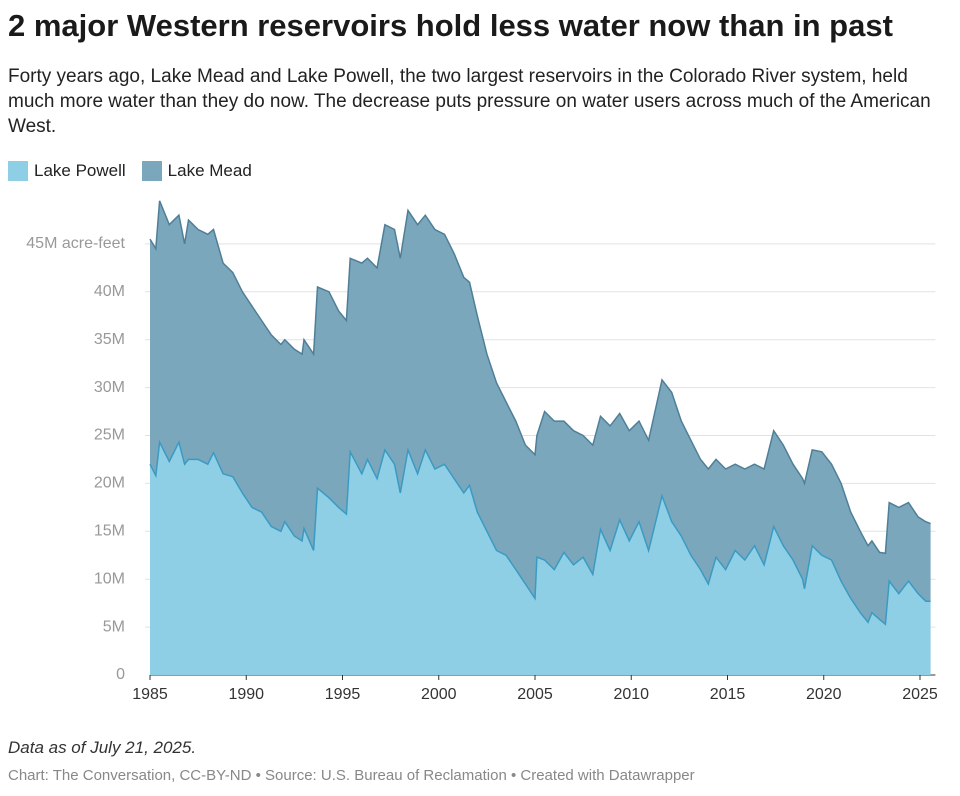  Describe the element at coordinates (150, 694) in the screenshot. I see `x-tick-label: 1985` at that location.